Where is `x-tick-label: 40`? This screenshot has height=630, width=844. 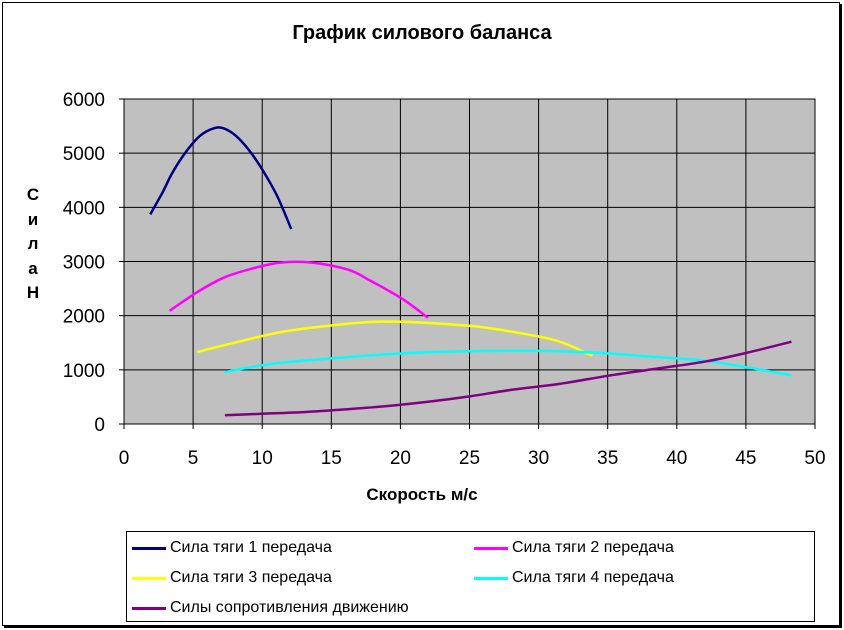 x-tick-label: 40 is located at coordinates (676, 458).